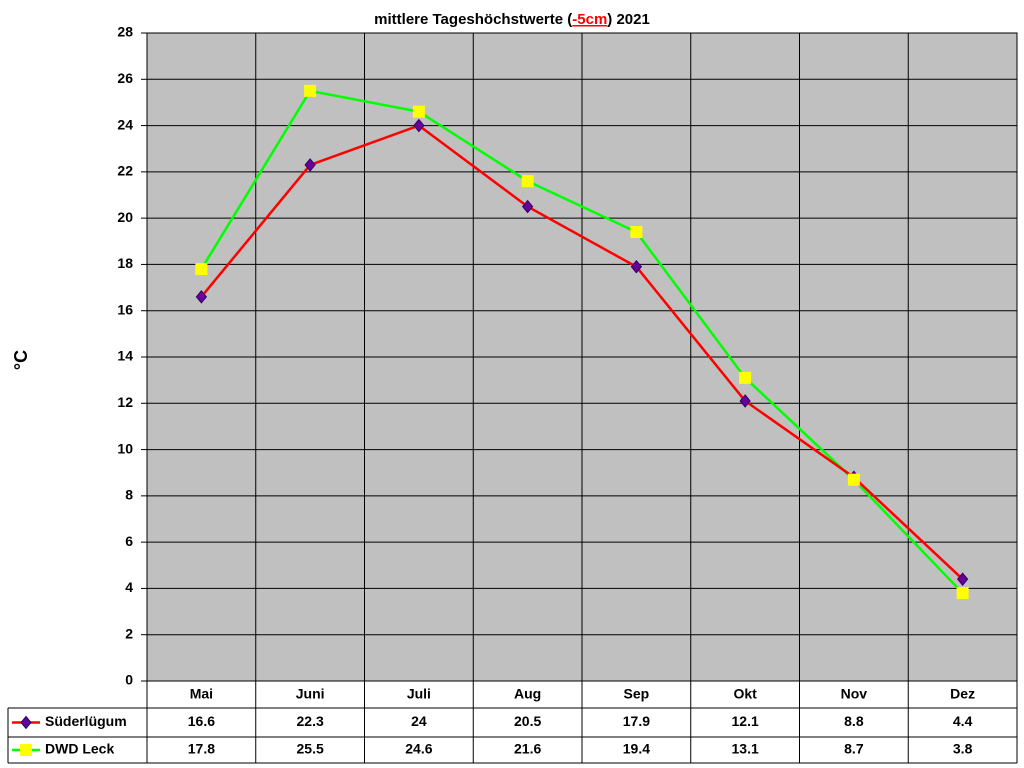 This screenshot has width=1024, height=768. I want to click on title-part: mittlere Tageshöchstwerte (, so click(473, 19).